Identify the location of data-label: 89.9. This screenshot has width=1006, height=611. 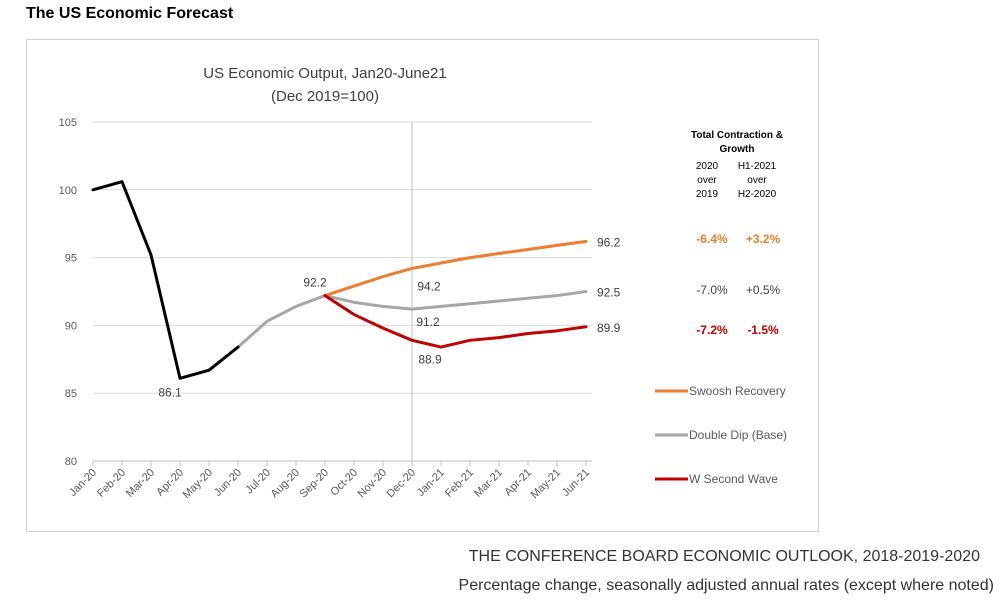
(609, 328).